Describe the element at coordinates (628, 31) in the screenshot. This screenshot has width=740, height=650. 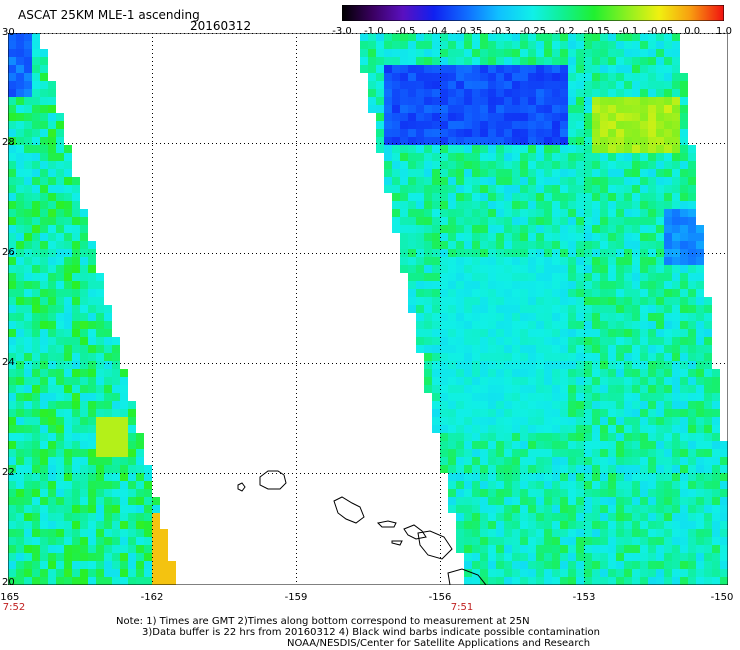
I see `colorbar-tick-label: -0.1` at that location.